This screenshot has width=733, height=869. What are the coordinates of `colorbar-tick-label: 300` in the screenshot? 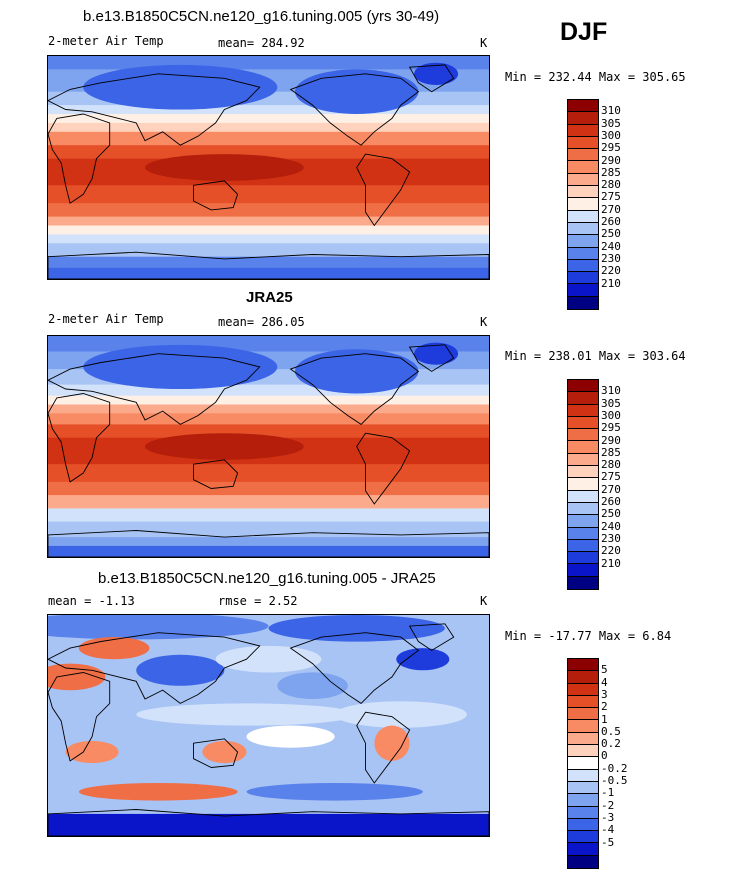 It's located at (611, 415).